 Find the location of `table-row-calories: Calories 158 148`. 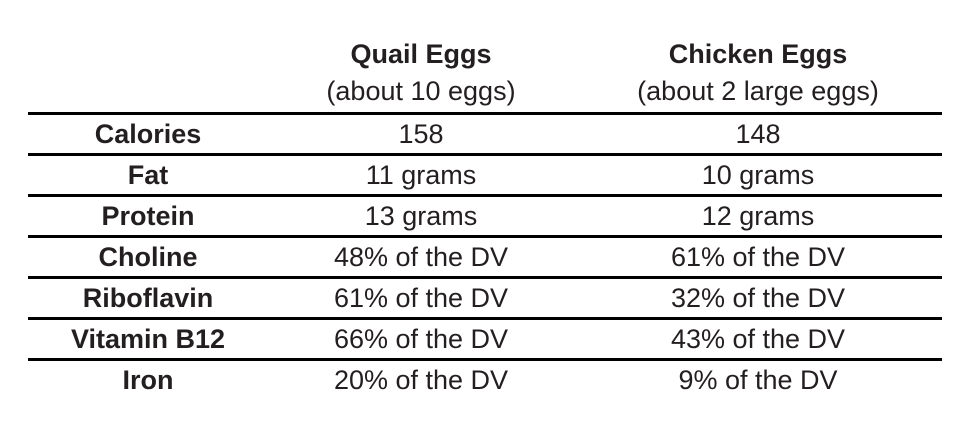

table-row-calories: Calories 158 148 is located at coordinates (485, 134).